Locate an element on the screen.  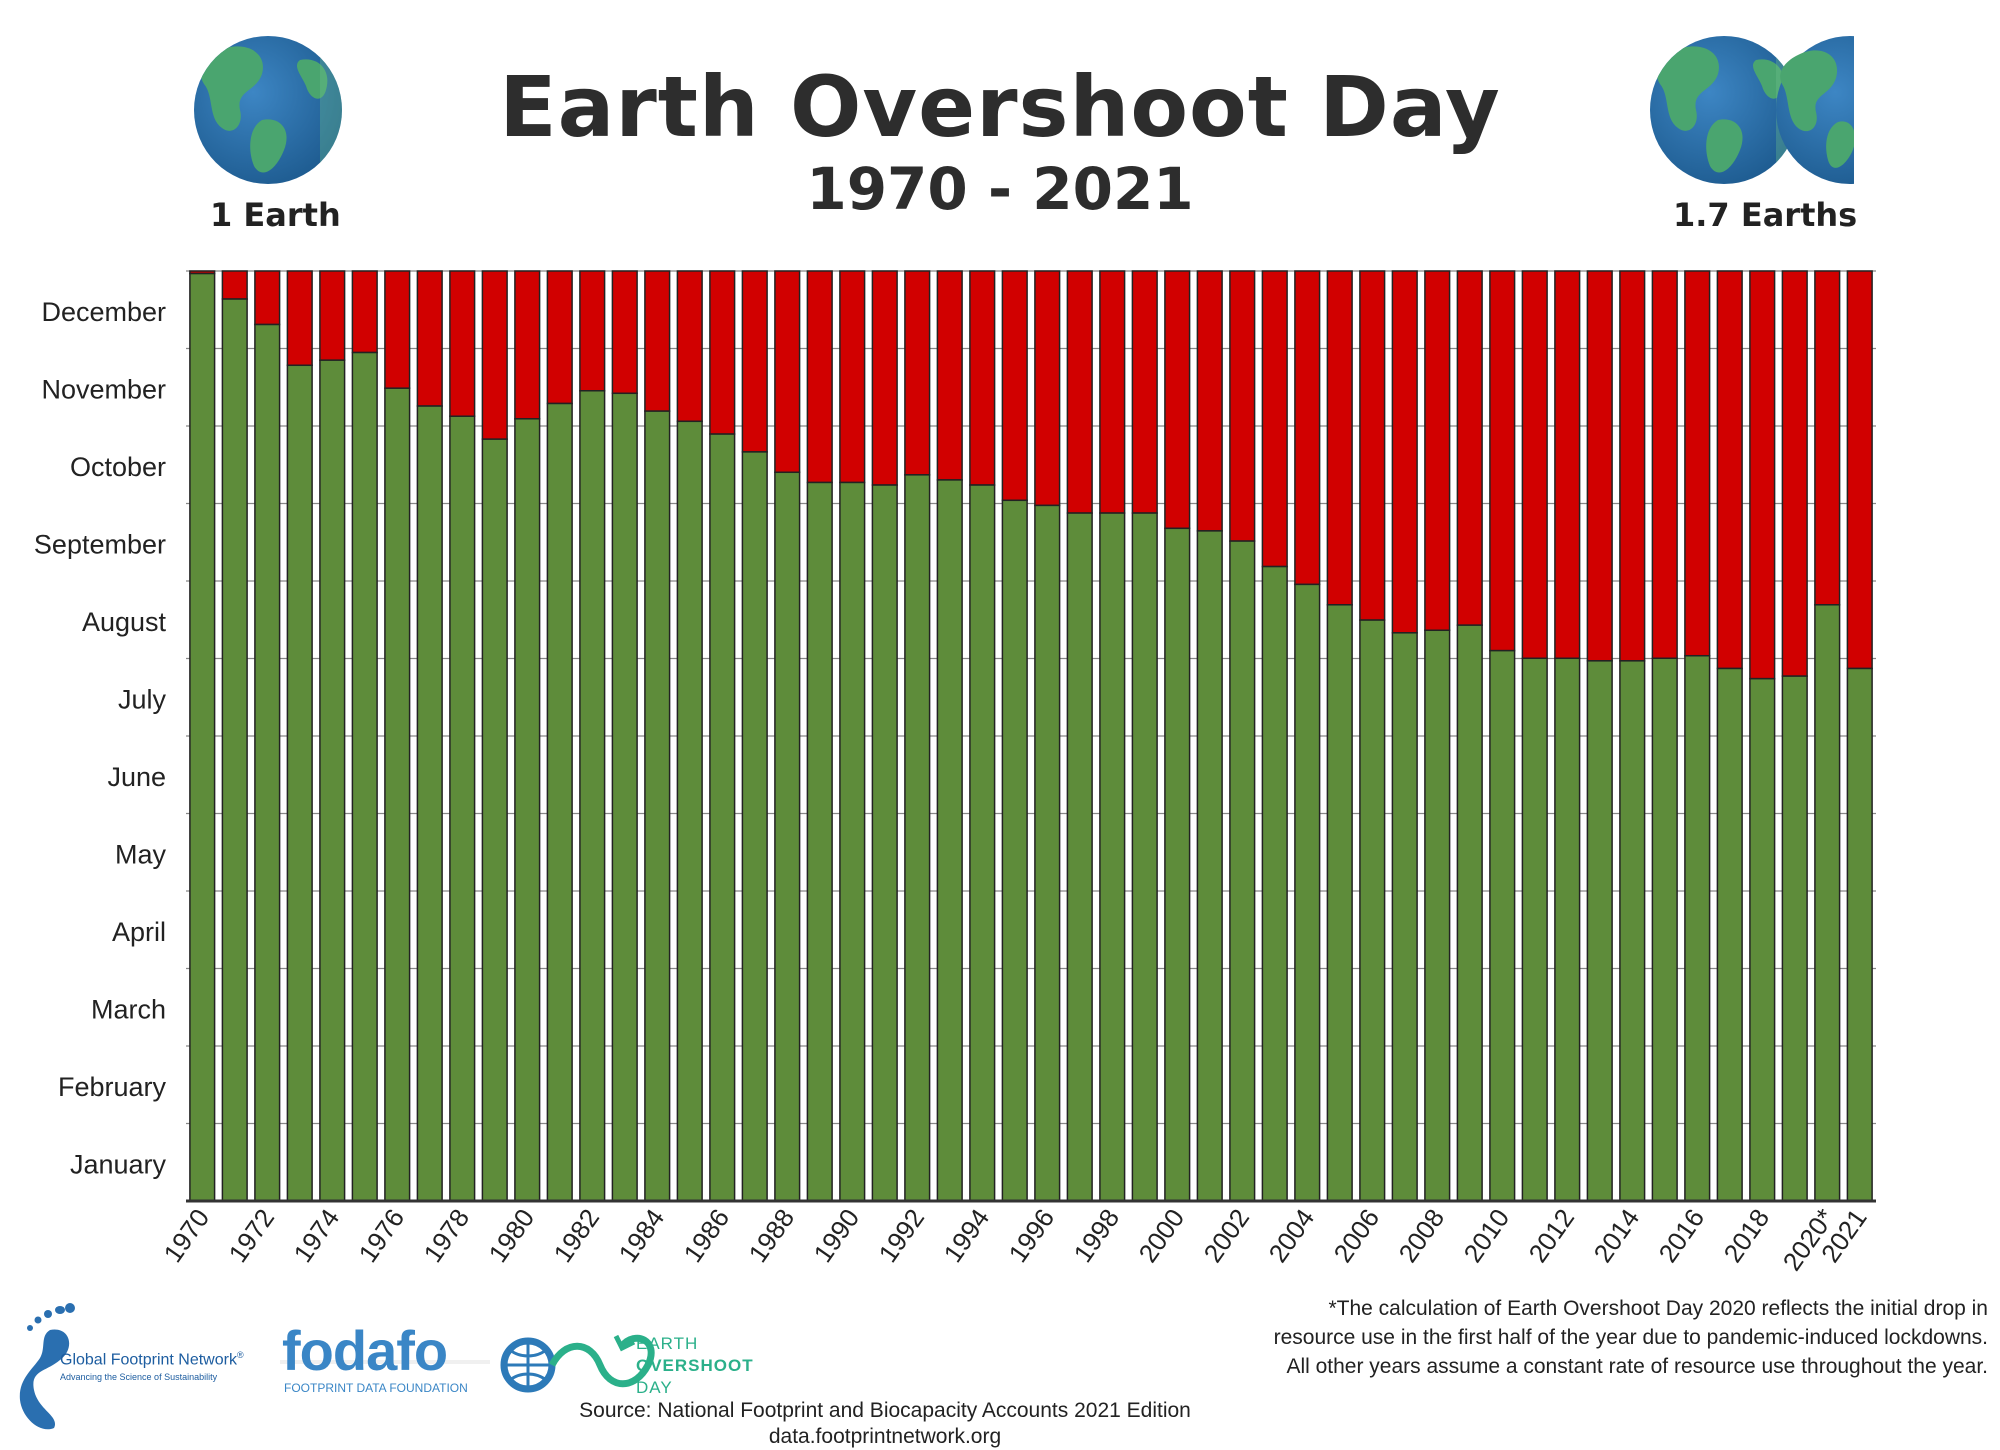
gfn-logo-name: Global Footprint Network® is located at coordinates (152, 1359).